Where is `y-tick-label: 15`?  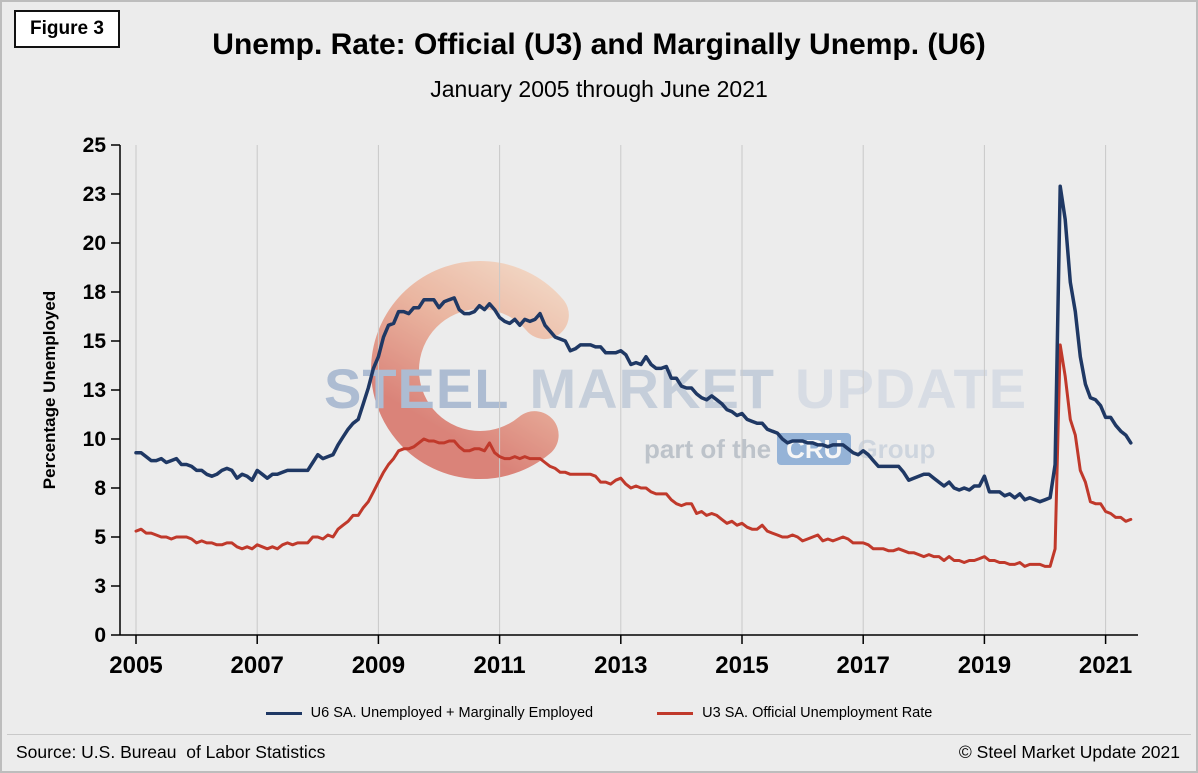 y-tick-label: 15 is located at coordinates (95, 341).